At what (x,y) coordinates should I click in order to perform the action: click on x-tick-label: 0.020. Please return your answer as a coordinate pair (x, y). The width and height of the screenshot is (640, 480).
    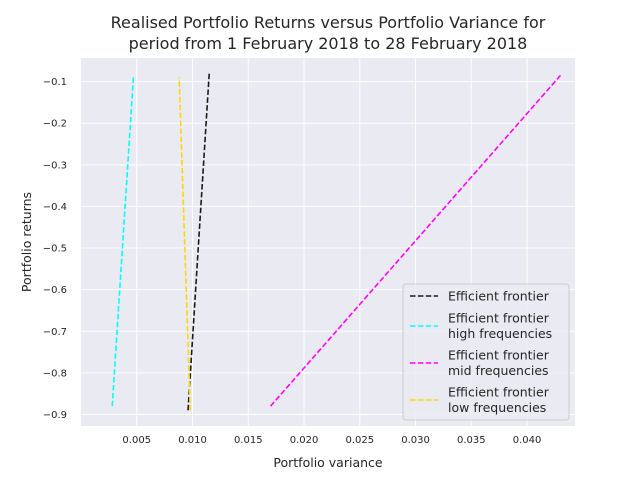
    Looking at the image, I should click on (304, 440).